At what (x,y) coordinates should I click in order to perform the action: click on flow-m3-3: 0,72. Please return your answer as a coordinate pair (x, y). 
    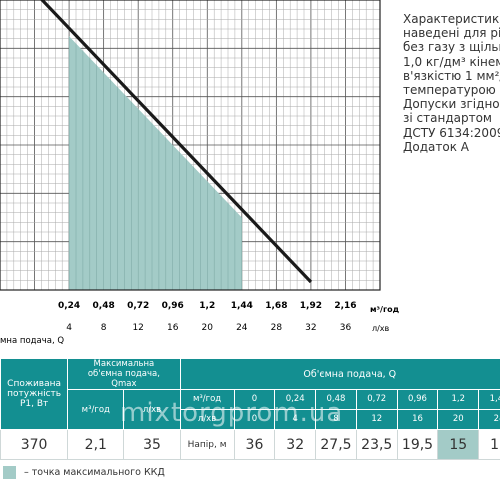
    Looking at the image, I should click on (376, 400).